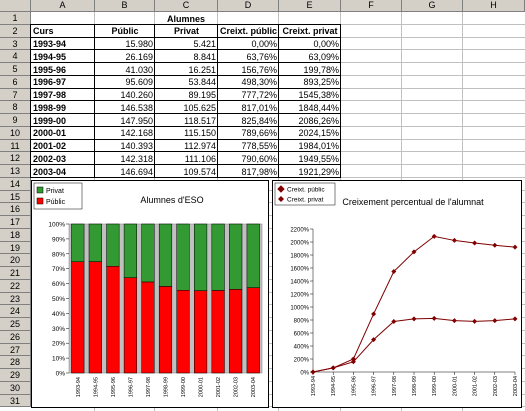 This screenshot has width=525, height=411. Describe the element at coordinates (249, 31) in the screenshot. I see `header-cell: Creixt. públic` at that location.